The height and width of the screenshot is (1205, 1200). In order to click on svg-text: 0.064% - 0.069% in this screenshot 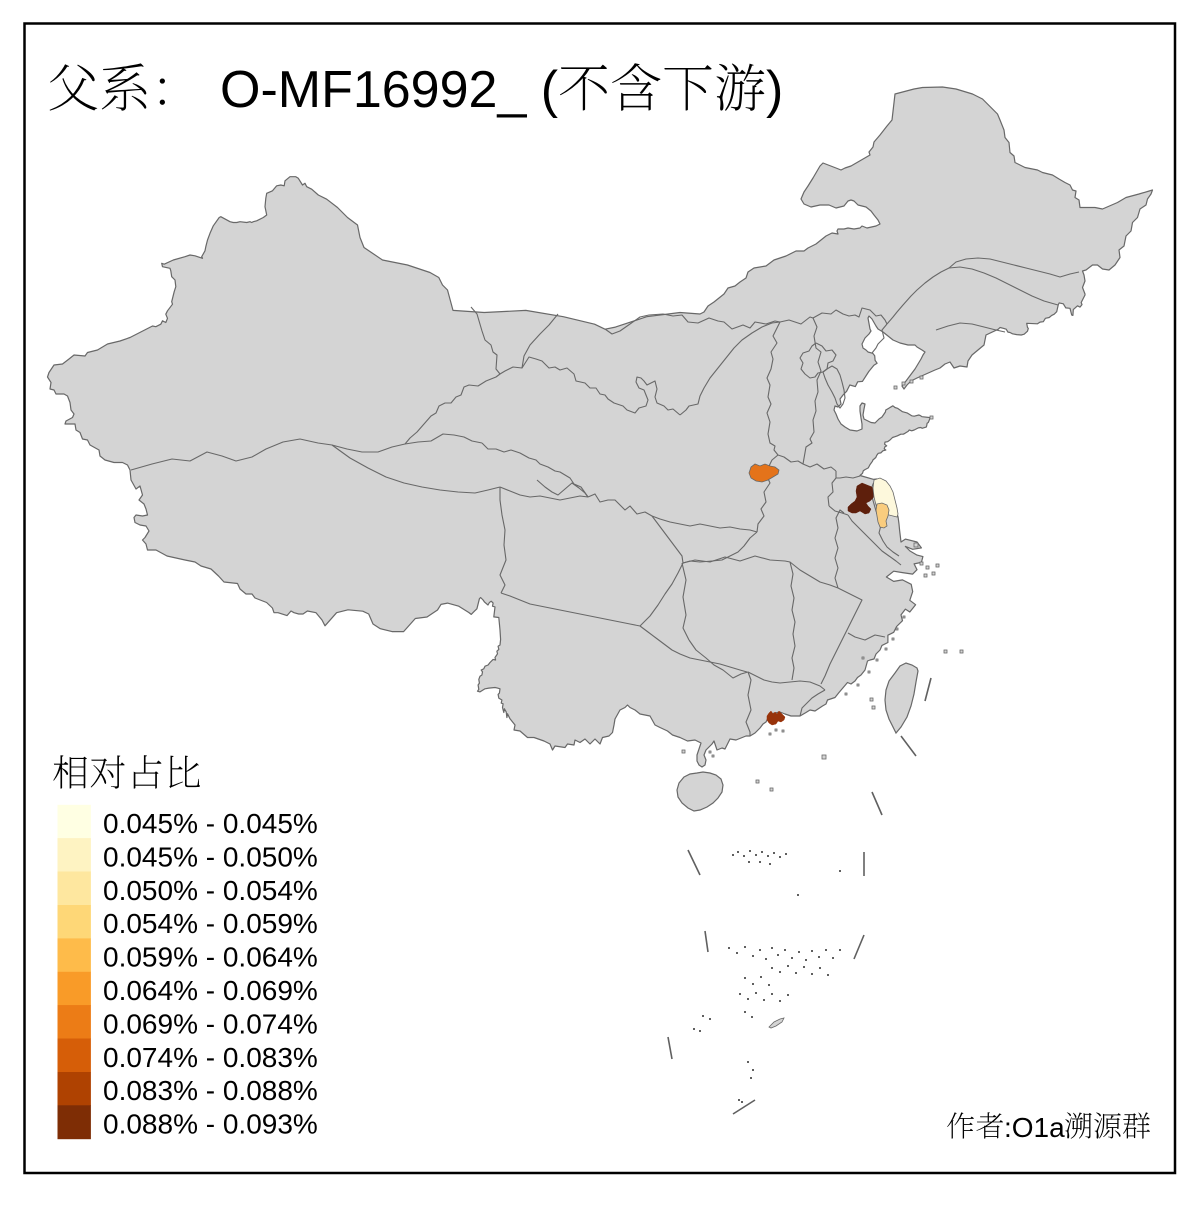, I will do `click(210, 990)`.